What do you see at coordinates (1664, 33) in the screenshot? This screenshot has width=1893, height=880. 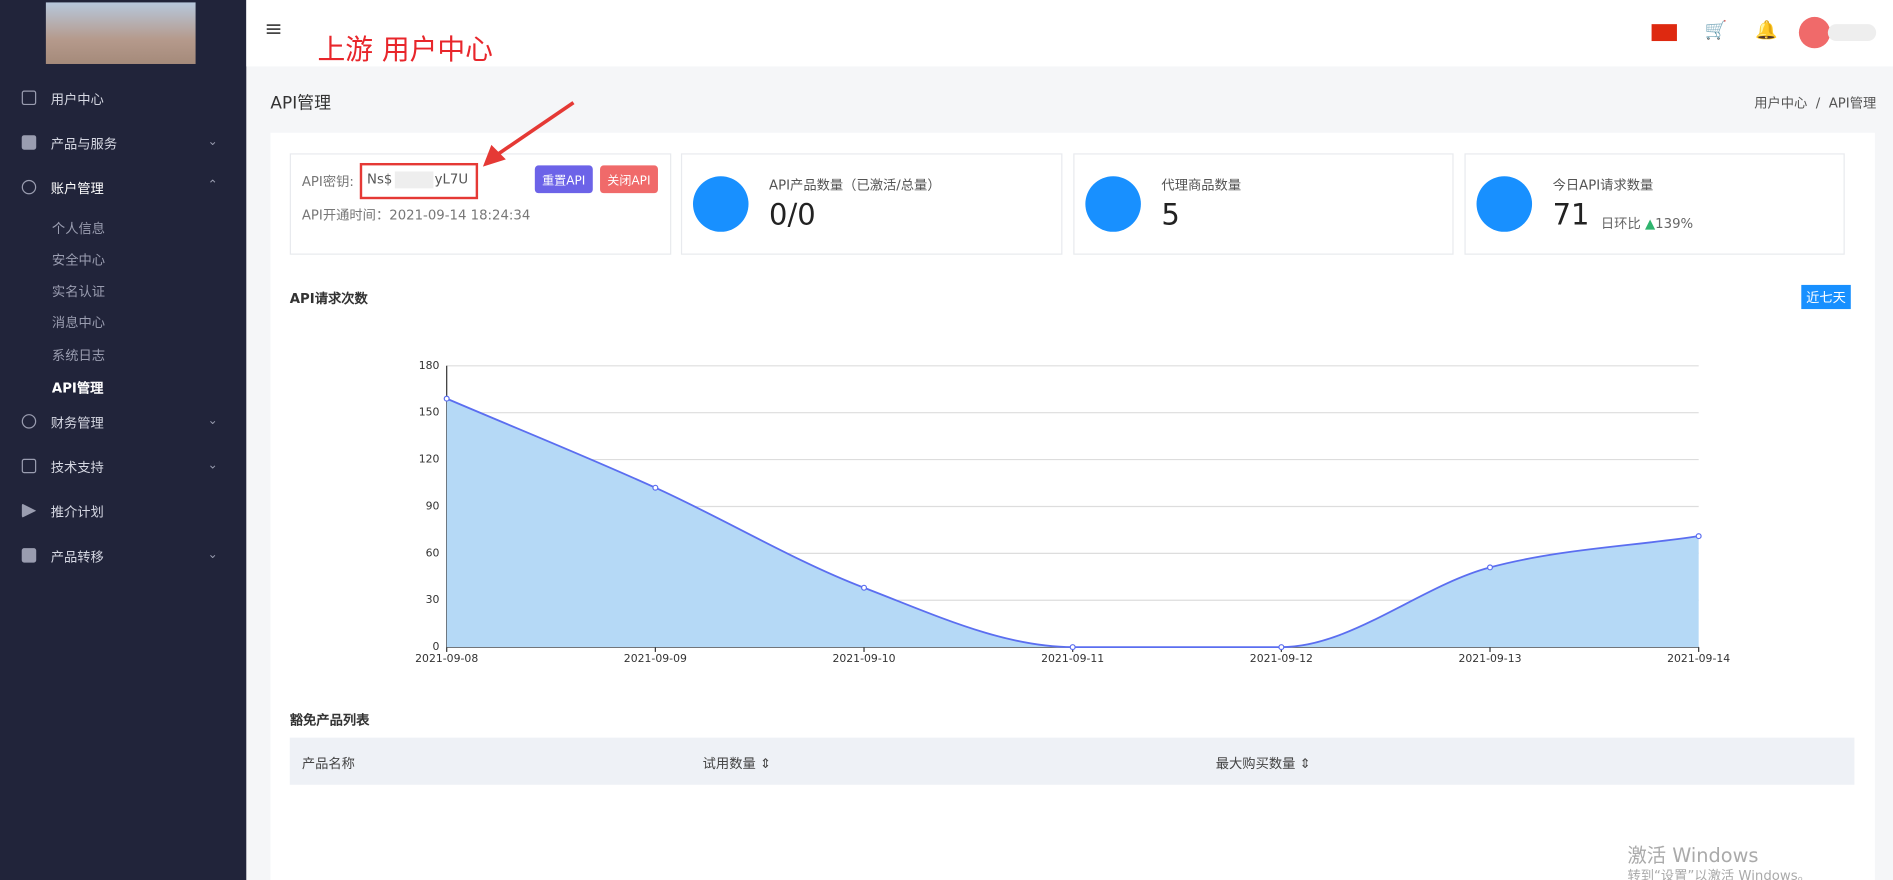 I see `flag` at bounding box center [1664, 33].